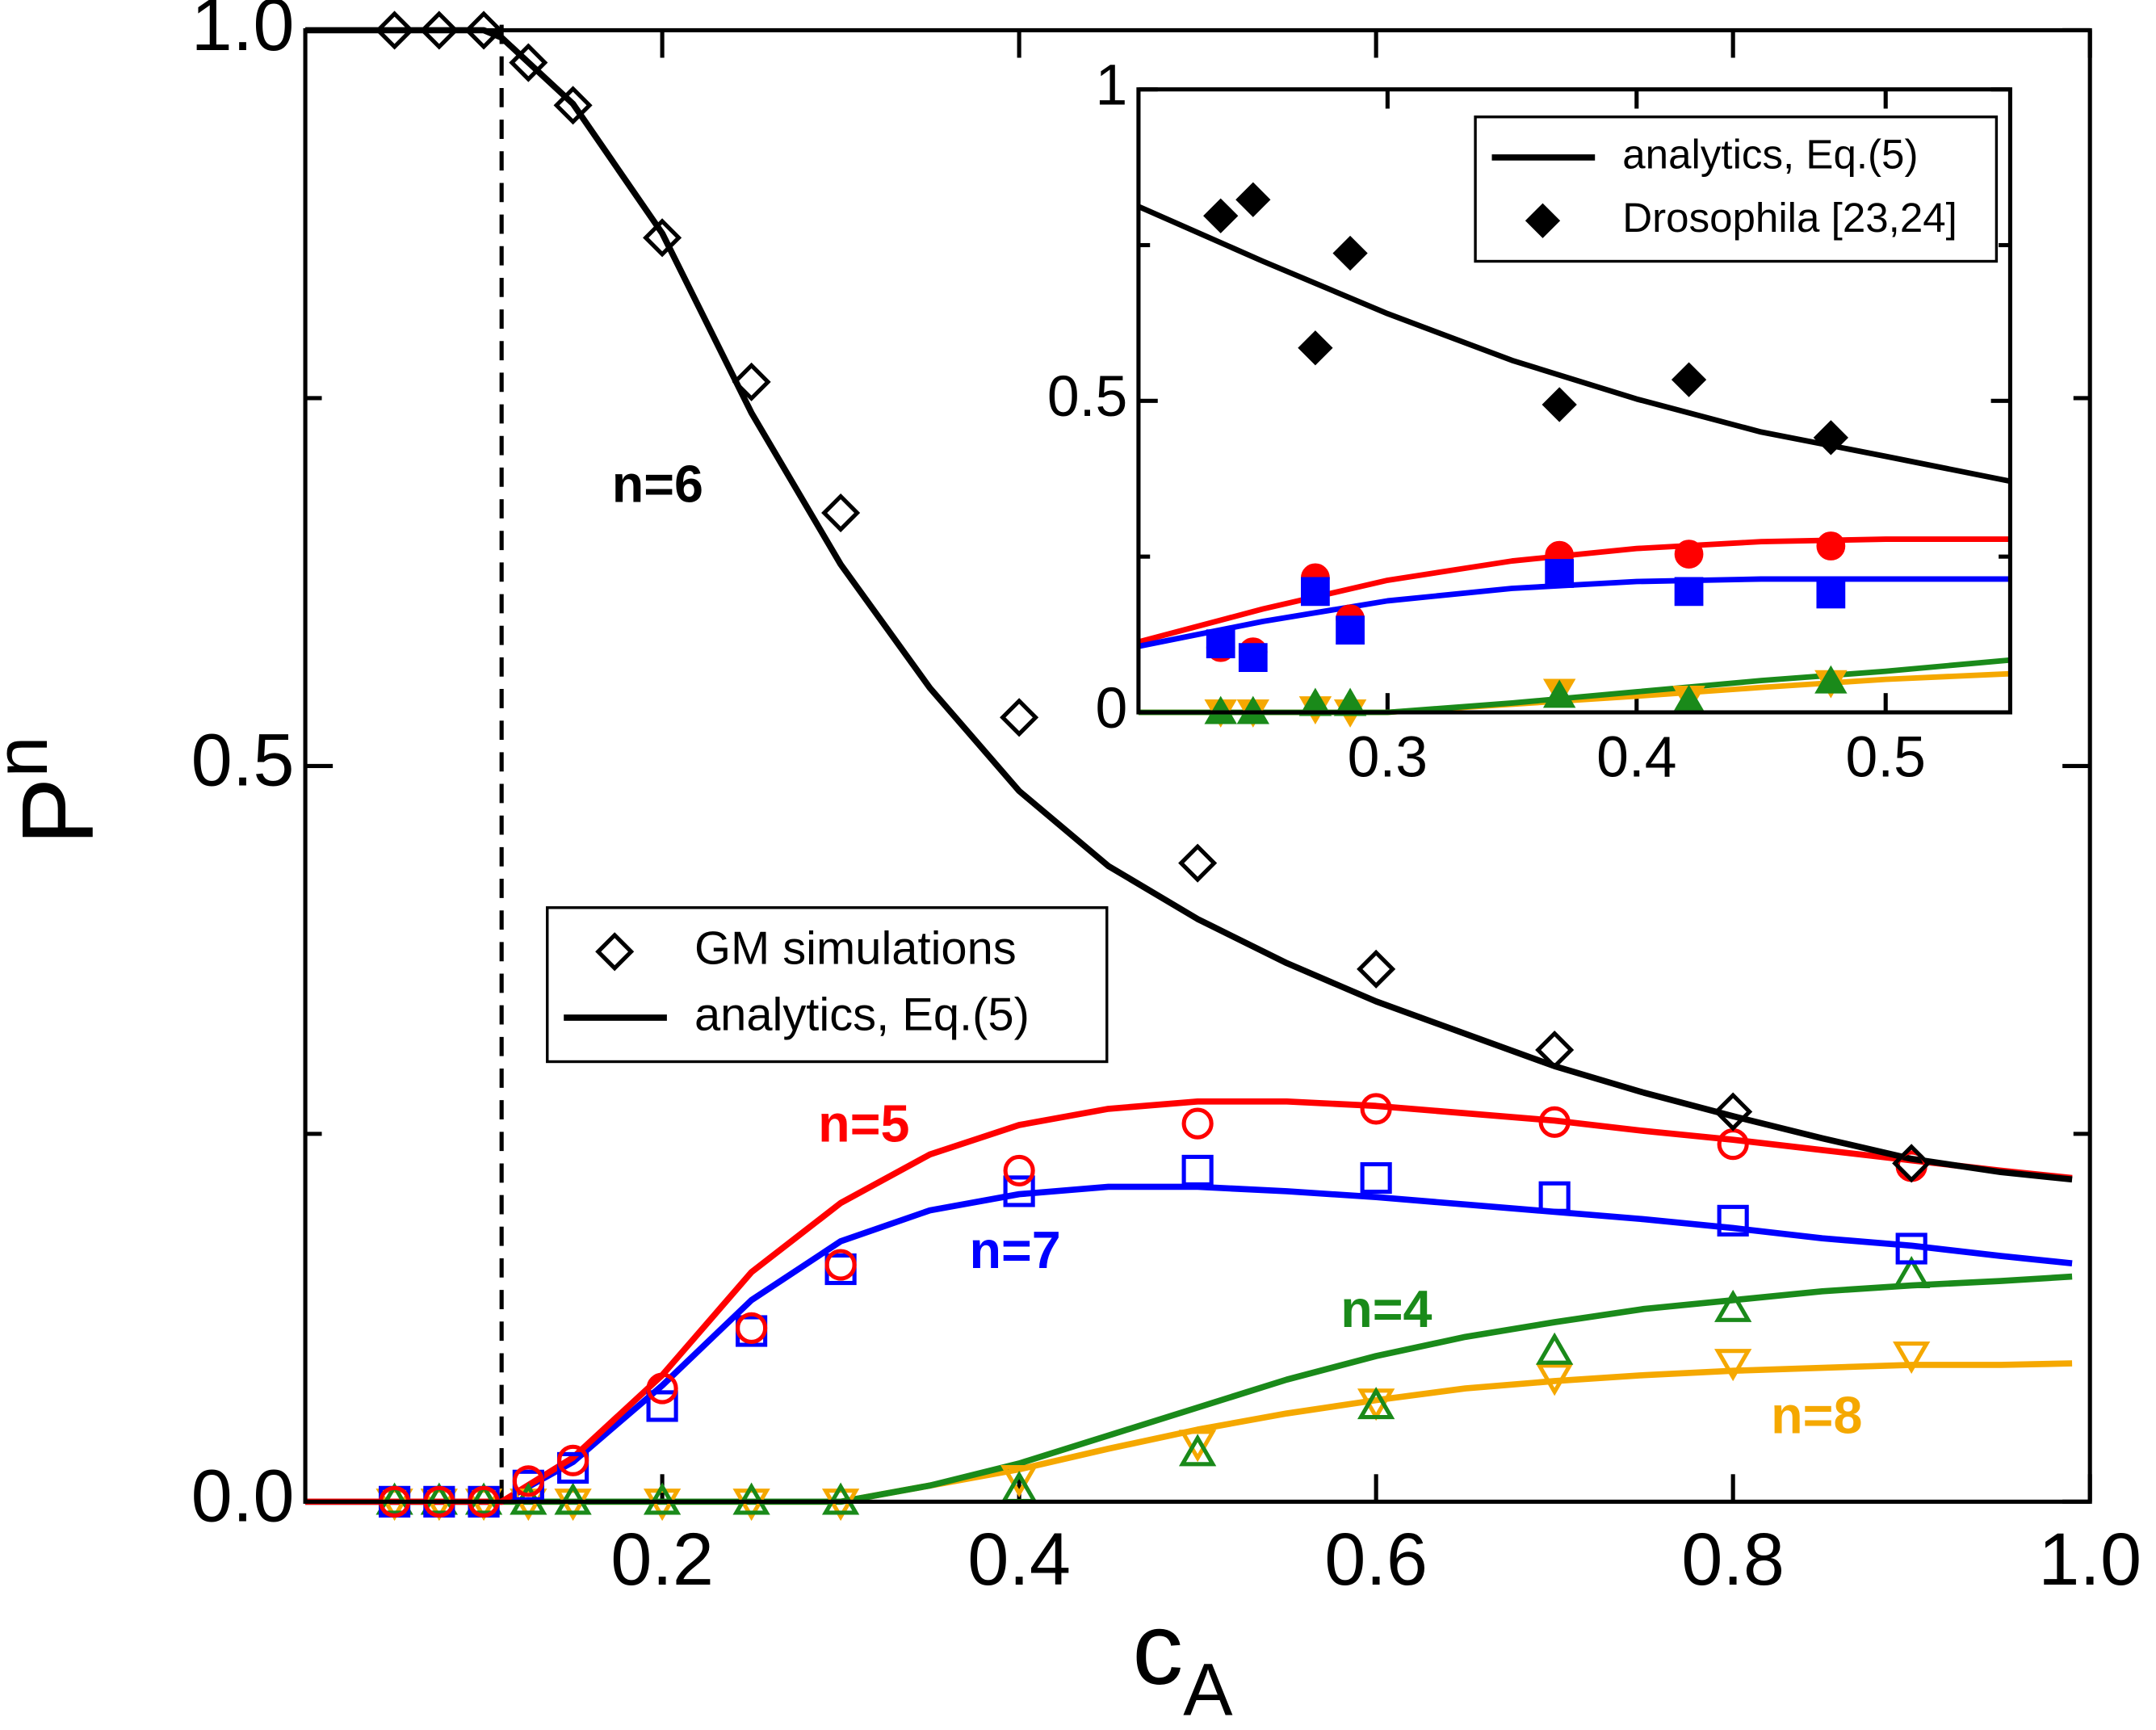 This screenshot has height=1730, width=2156. What do you see at coordinates (2089, 1559) in the screenshot?
I see `x-tick-label: 1.0` at bounding box center [2089, 1559].